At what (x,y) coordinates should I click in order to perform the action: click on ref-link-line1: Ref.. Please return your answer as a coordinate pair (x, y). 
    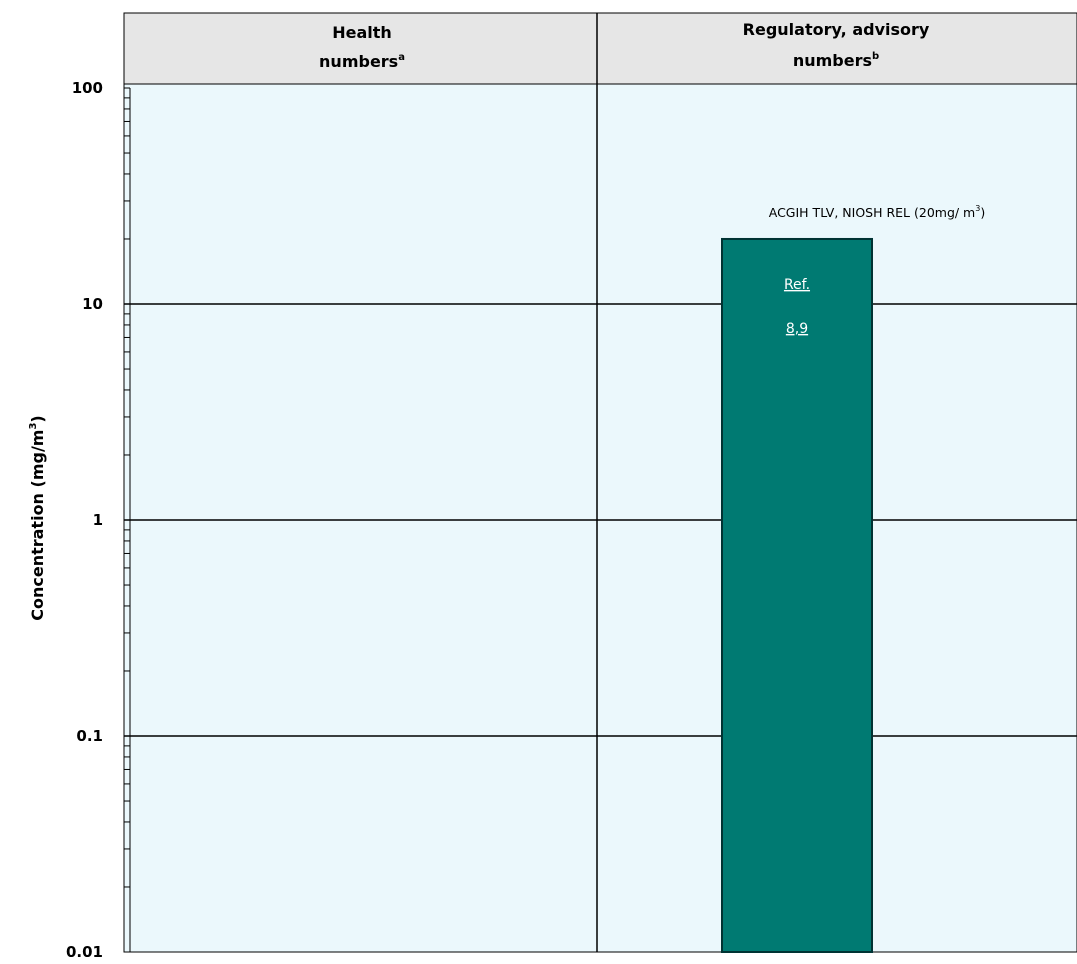
    Looking at the image, I should click on (797, 285).